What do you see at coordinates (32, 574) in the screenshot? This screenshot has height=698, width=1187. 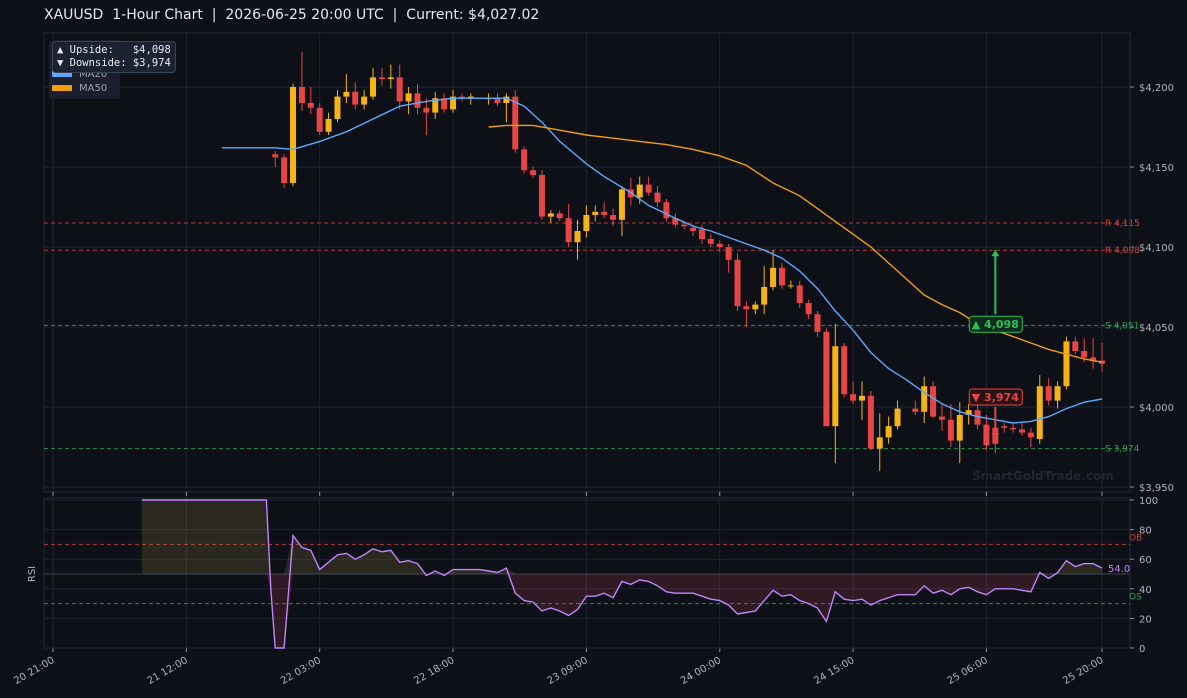 I see `rsi-axis-label: RSI` at bounding box center [32, 574].